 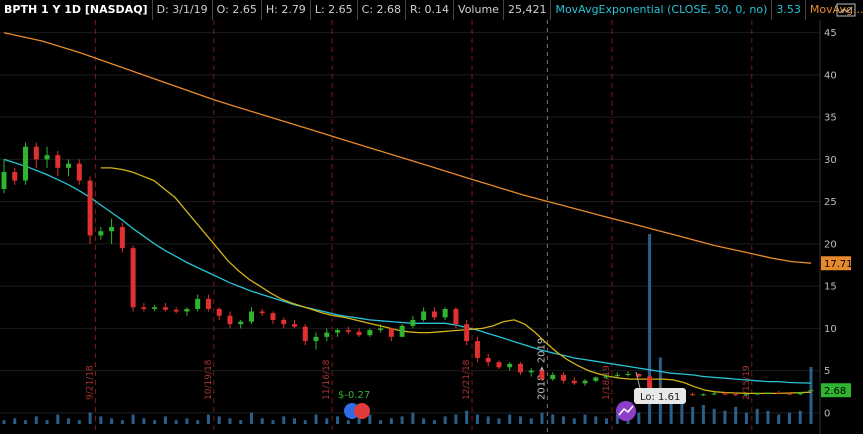 What do you see at coordinates (660, 387) in the screenshot?
I see `low-callout: Lo: 1.61` at bounding box center [660, 387].